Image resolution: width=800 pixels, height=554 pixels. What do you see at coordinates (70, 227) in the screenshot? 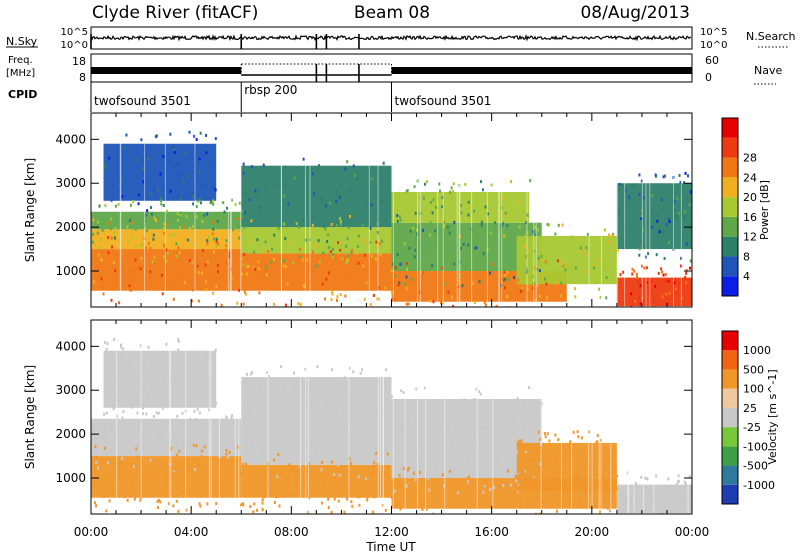
I see `power-ytick-label-1: 2000` at bounding box center [70, 227].